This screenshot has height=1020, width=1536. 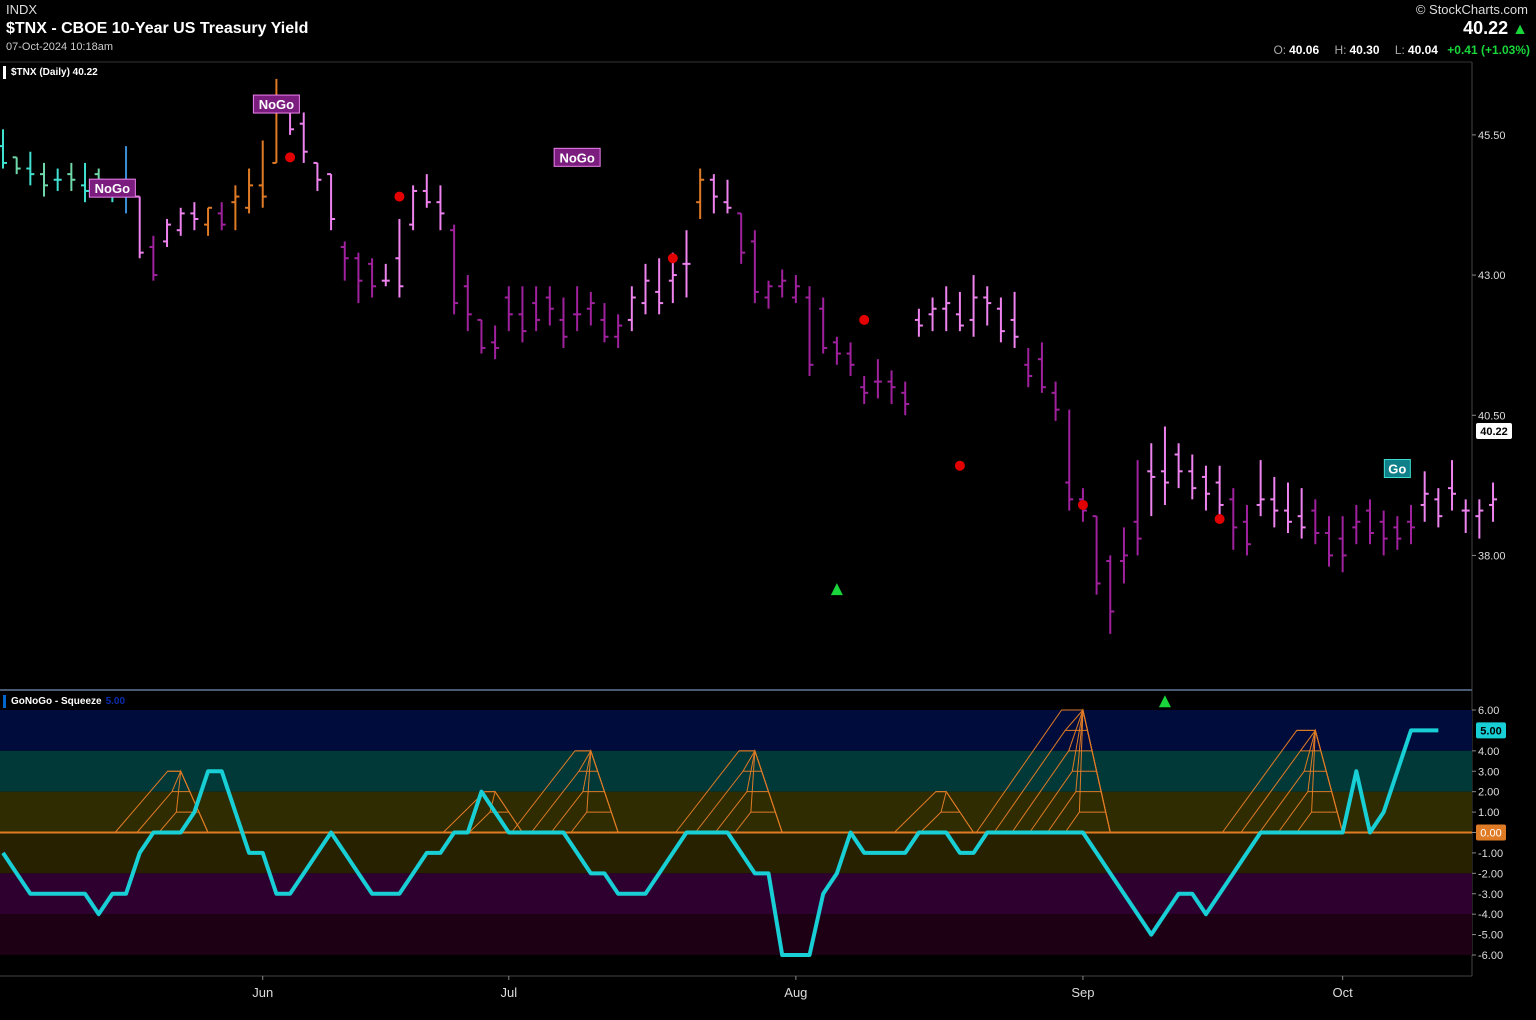 What do you see at coordinates (508, 992) in the screenshot?
I see `x-axis-tick-label: Jul` at bounding box center [508, 992].